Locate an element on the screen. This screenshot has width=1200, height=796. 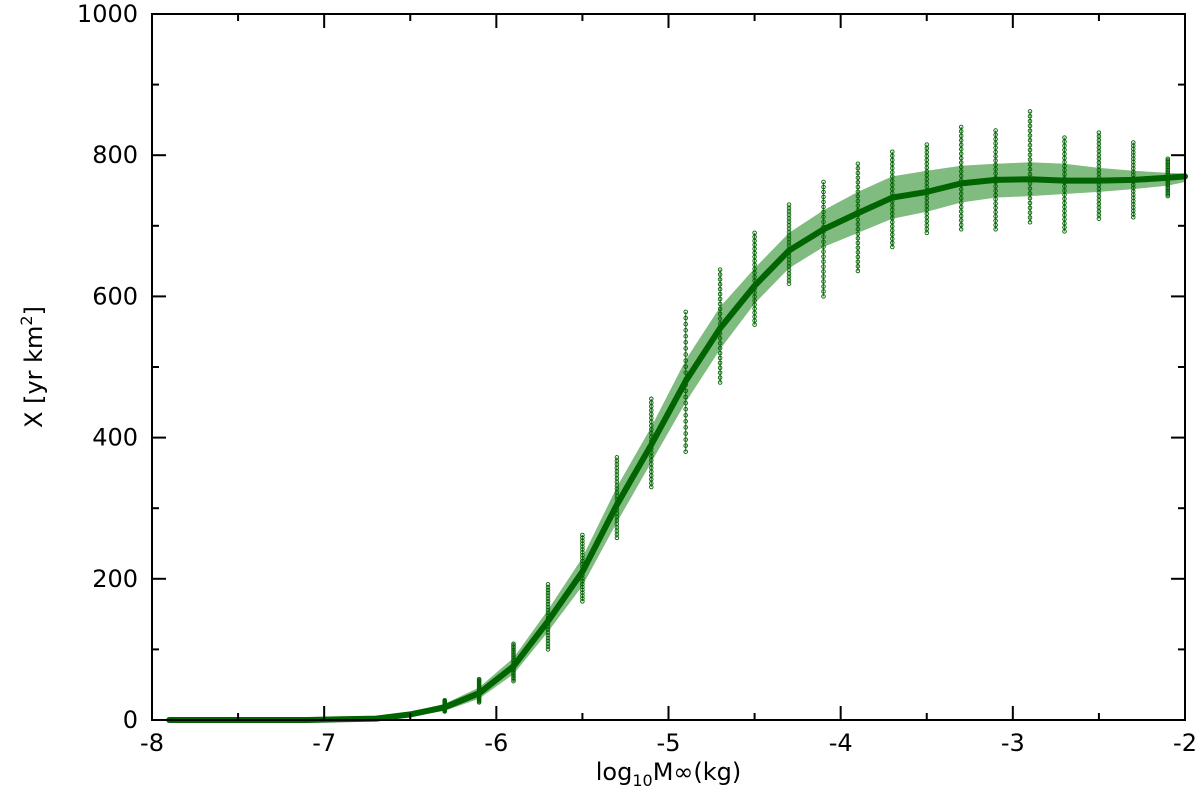
y-tick-label: 1000 is located at coordinates (107, 14).